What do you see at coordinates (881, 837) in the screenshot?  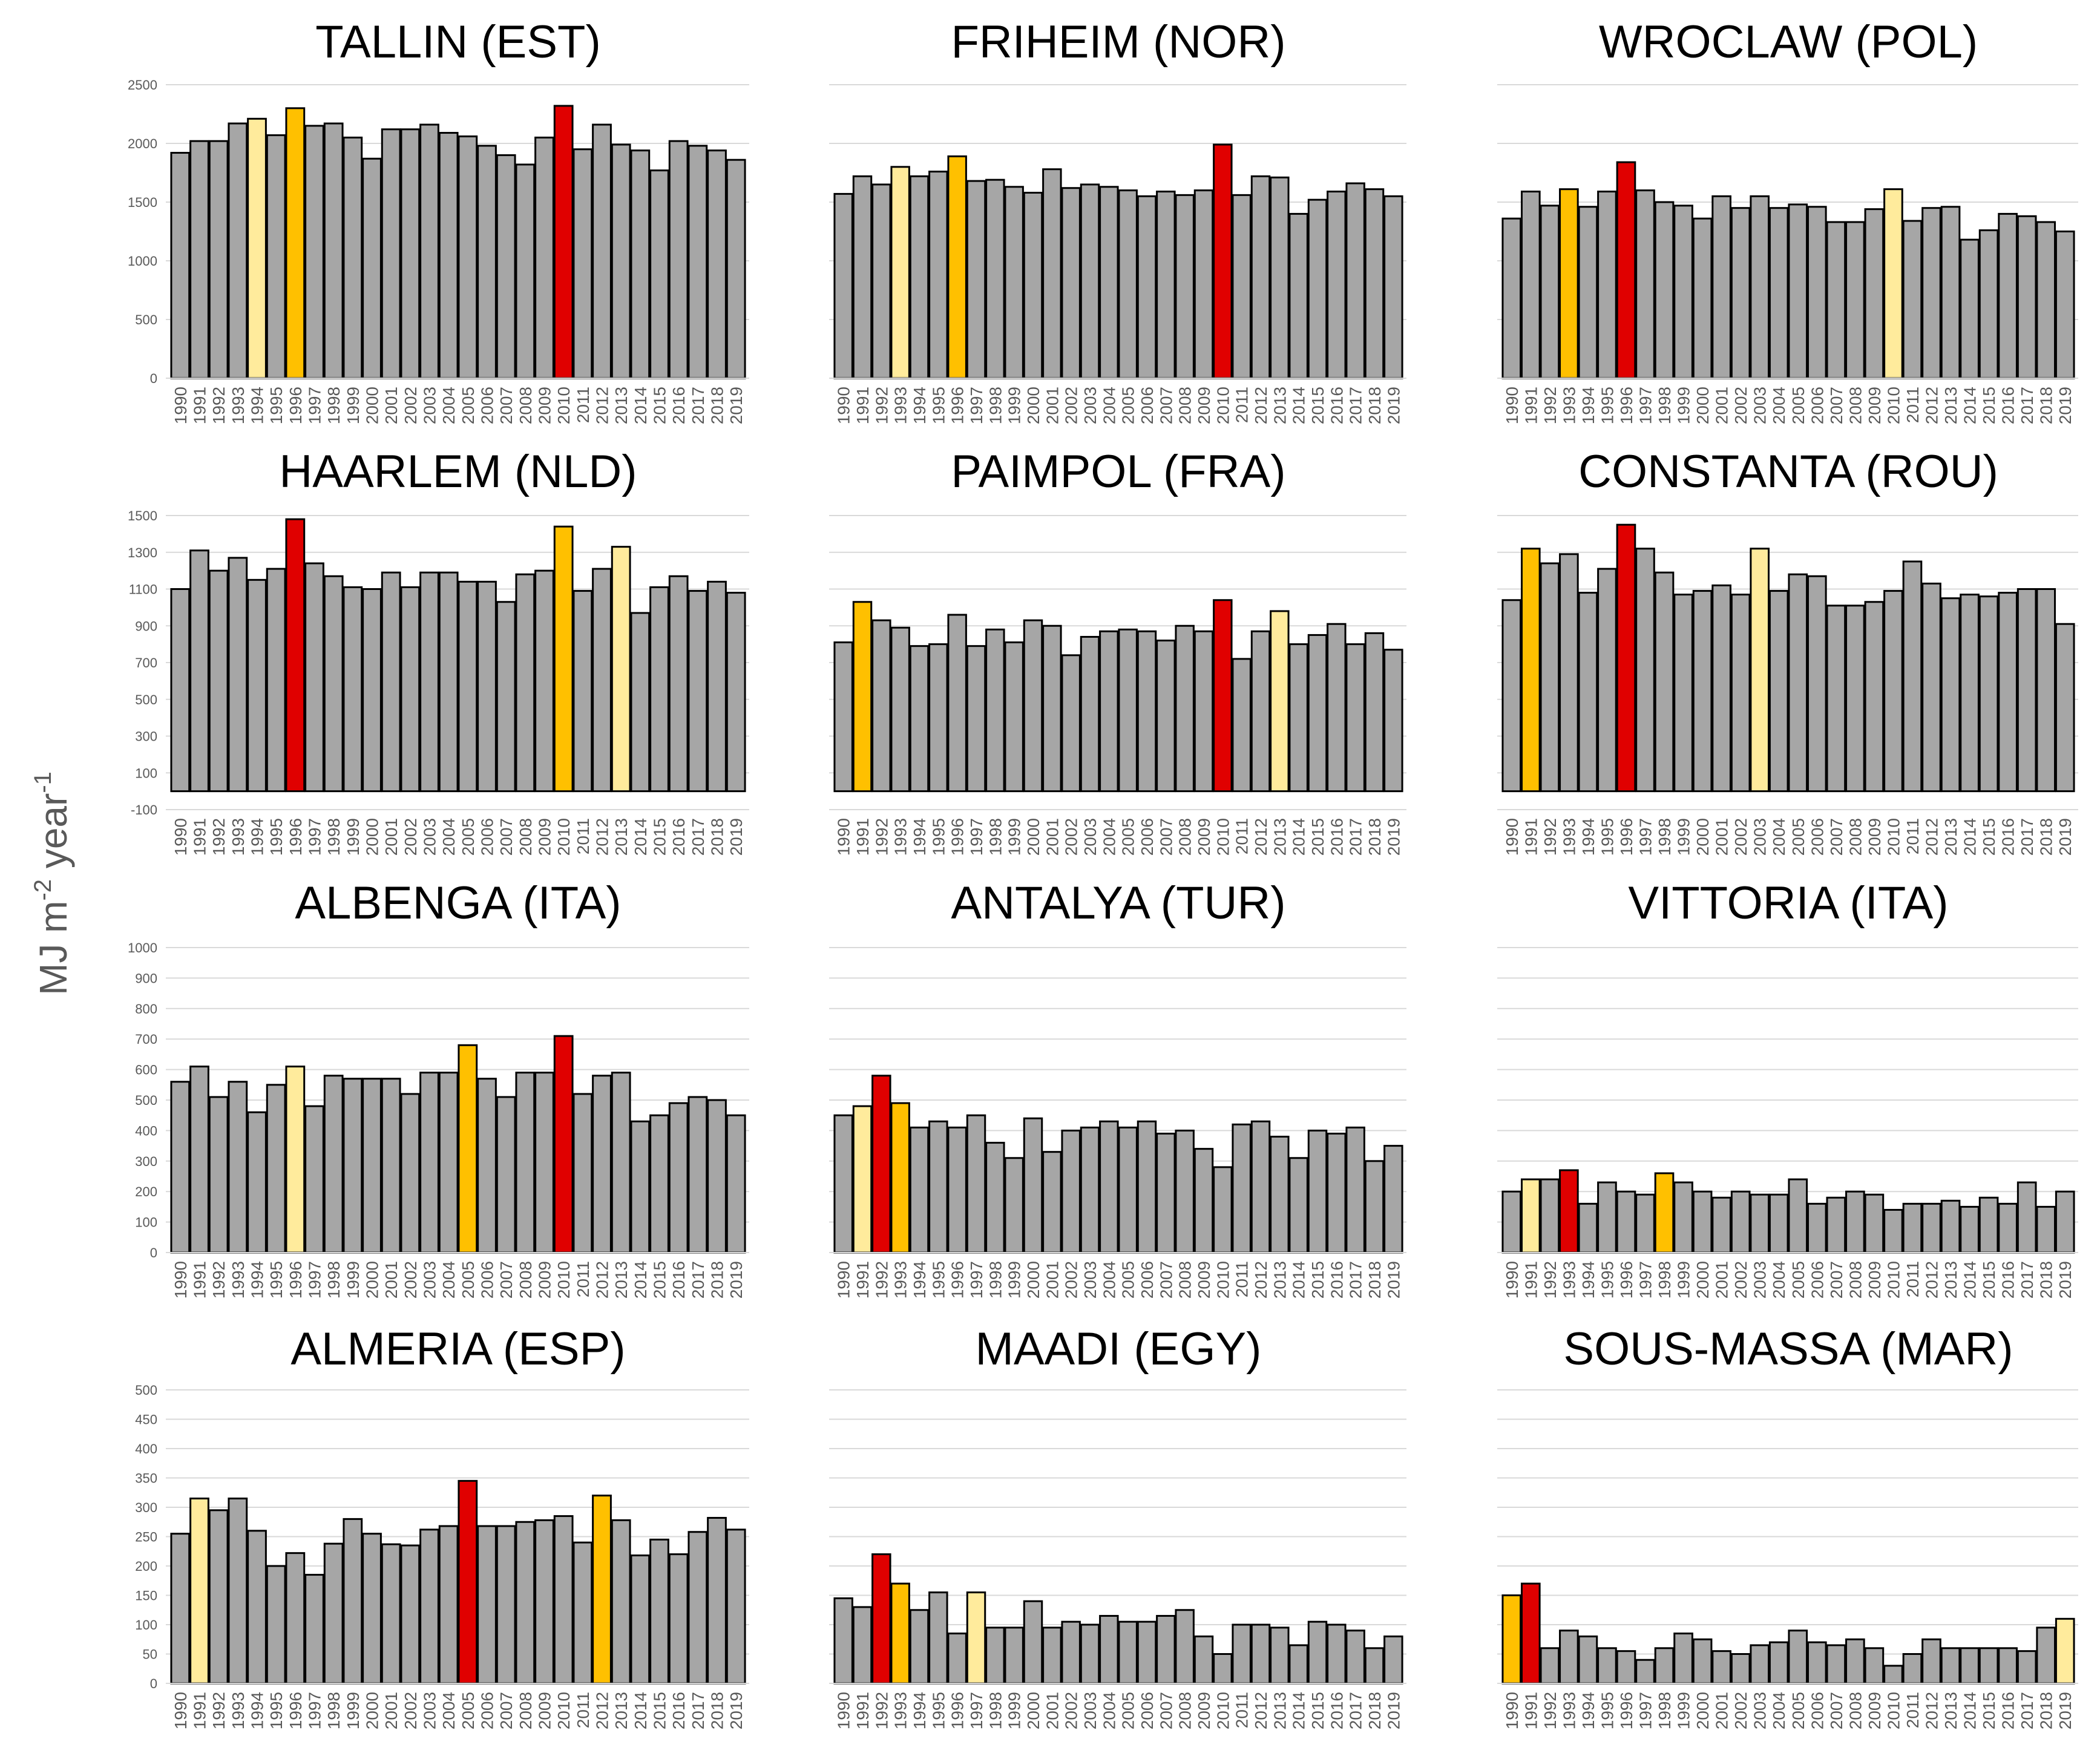 I see `x-tick-label: 1992` at bounding box center [881, 837].